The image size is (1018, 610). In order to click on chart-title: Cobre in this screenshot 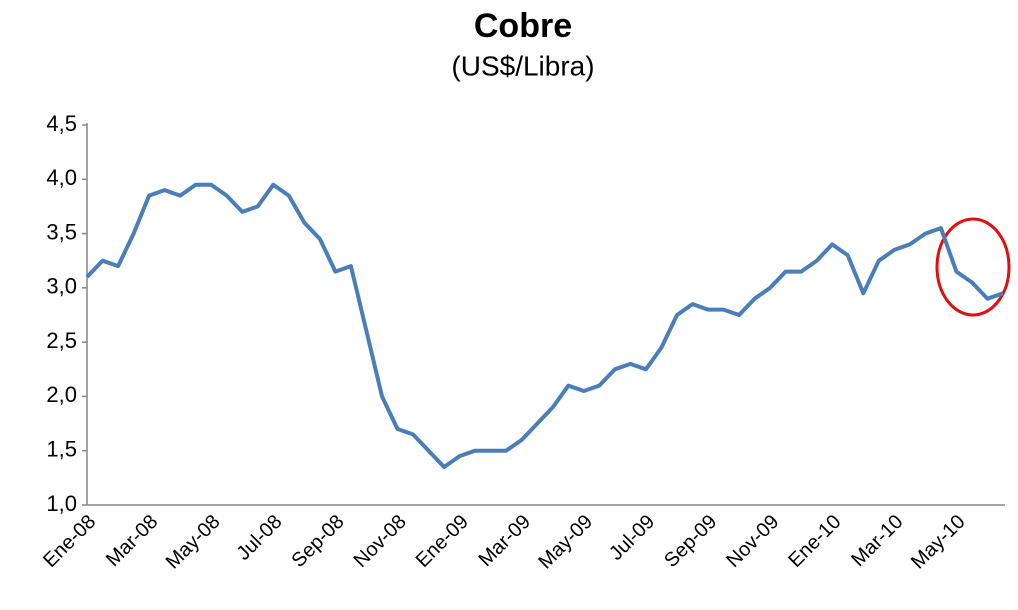, I will do `click(523, 26)`.